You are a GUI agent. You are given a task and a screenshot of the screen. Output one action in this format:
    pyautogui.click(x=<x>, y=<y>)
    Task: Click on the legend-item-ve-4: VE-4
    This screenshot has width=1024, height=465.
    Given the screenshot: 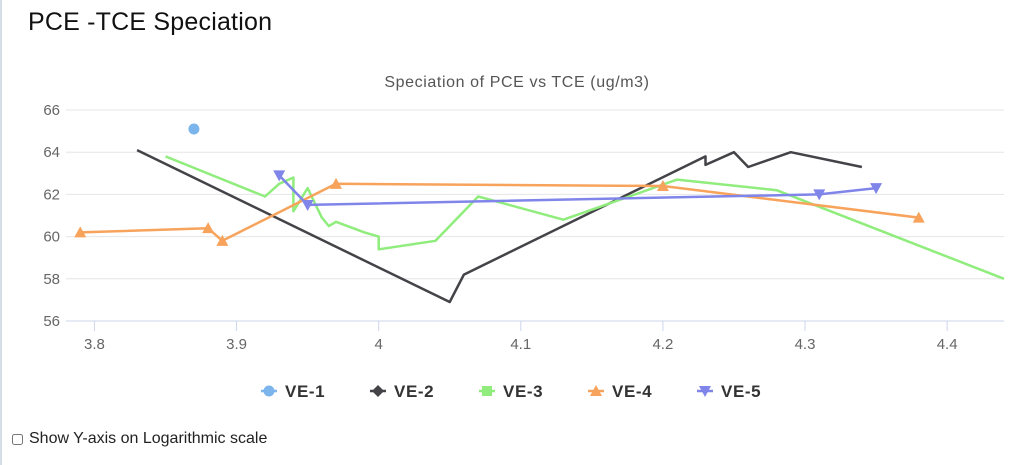 What is the action you would take?
    pyautogui.click(x=620, y=391)
    